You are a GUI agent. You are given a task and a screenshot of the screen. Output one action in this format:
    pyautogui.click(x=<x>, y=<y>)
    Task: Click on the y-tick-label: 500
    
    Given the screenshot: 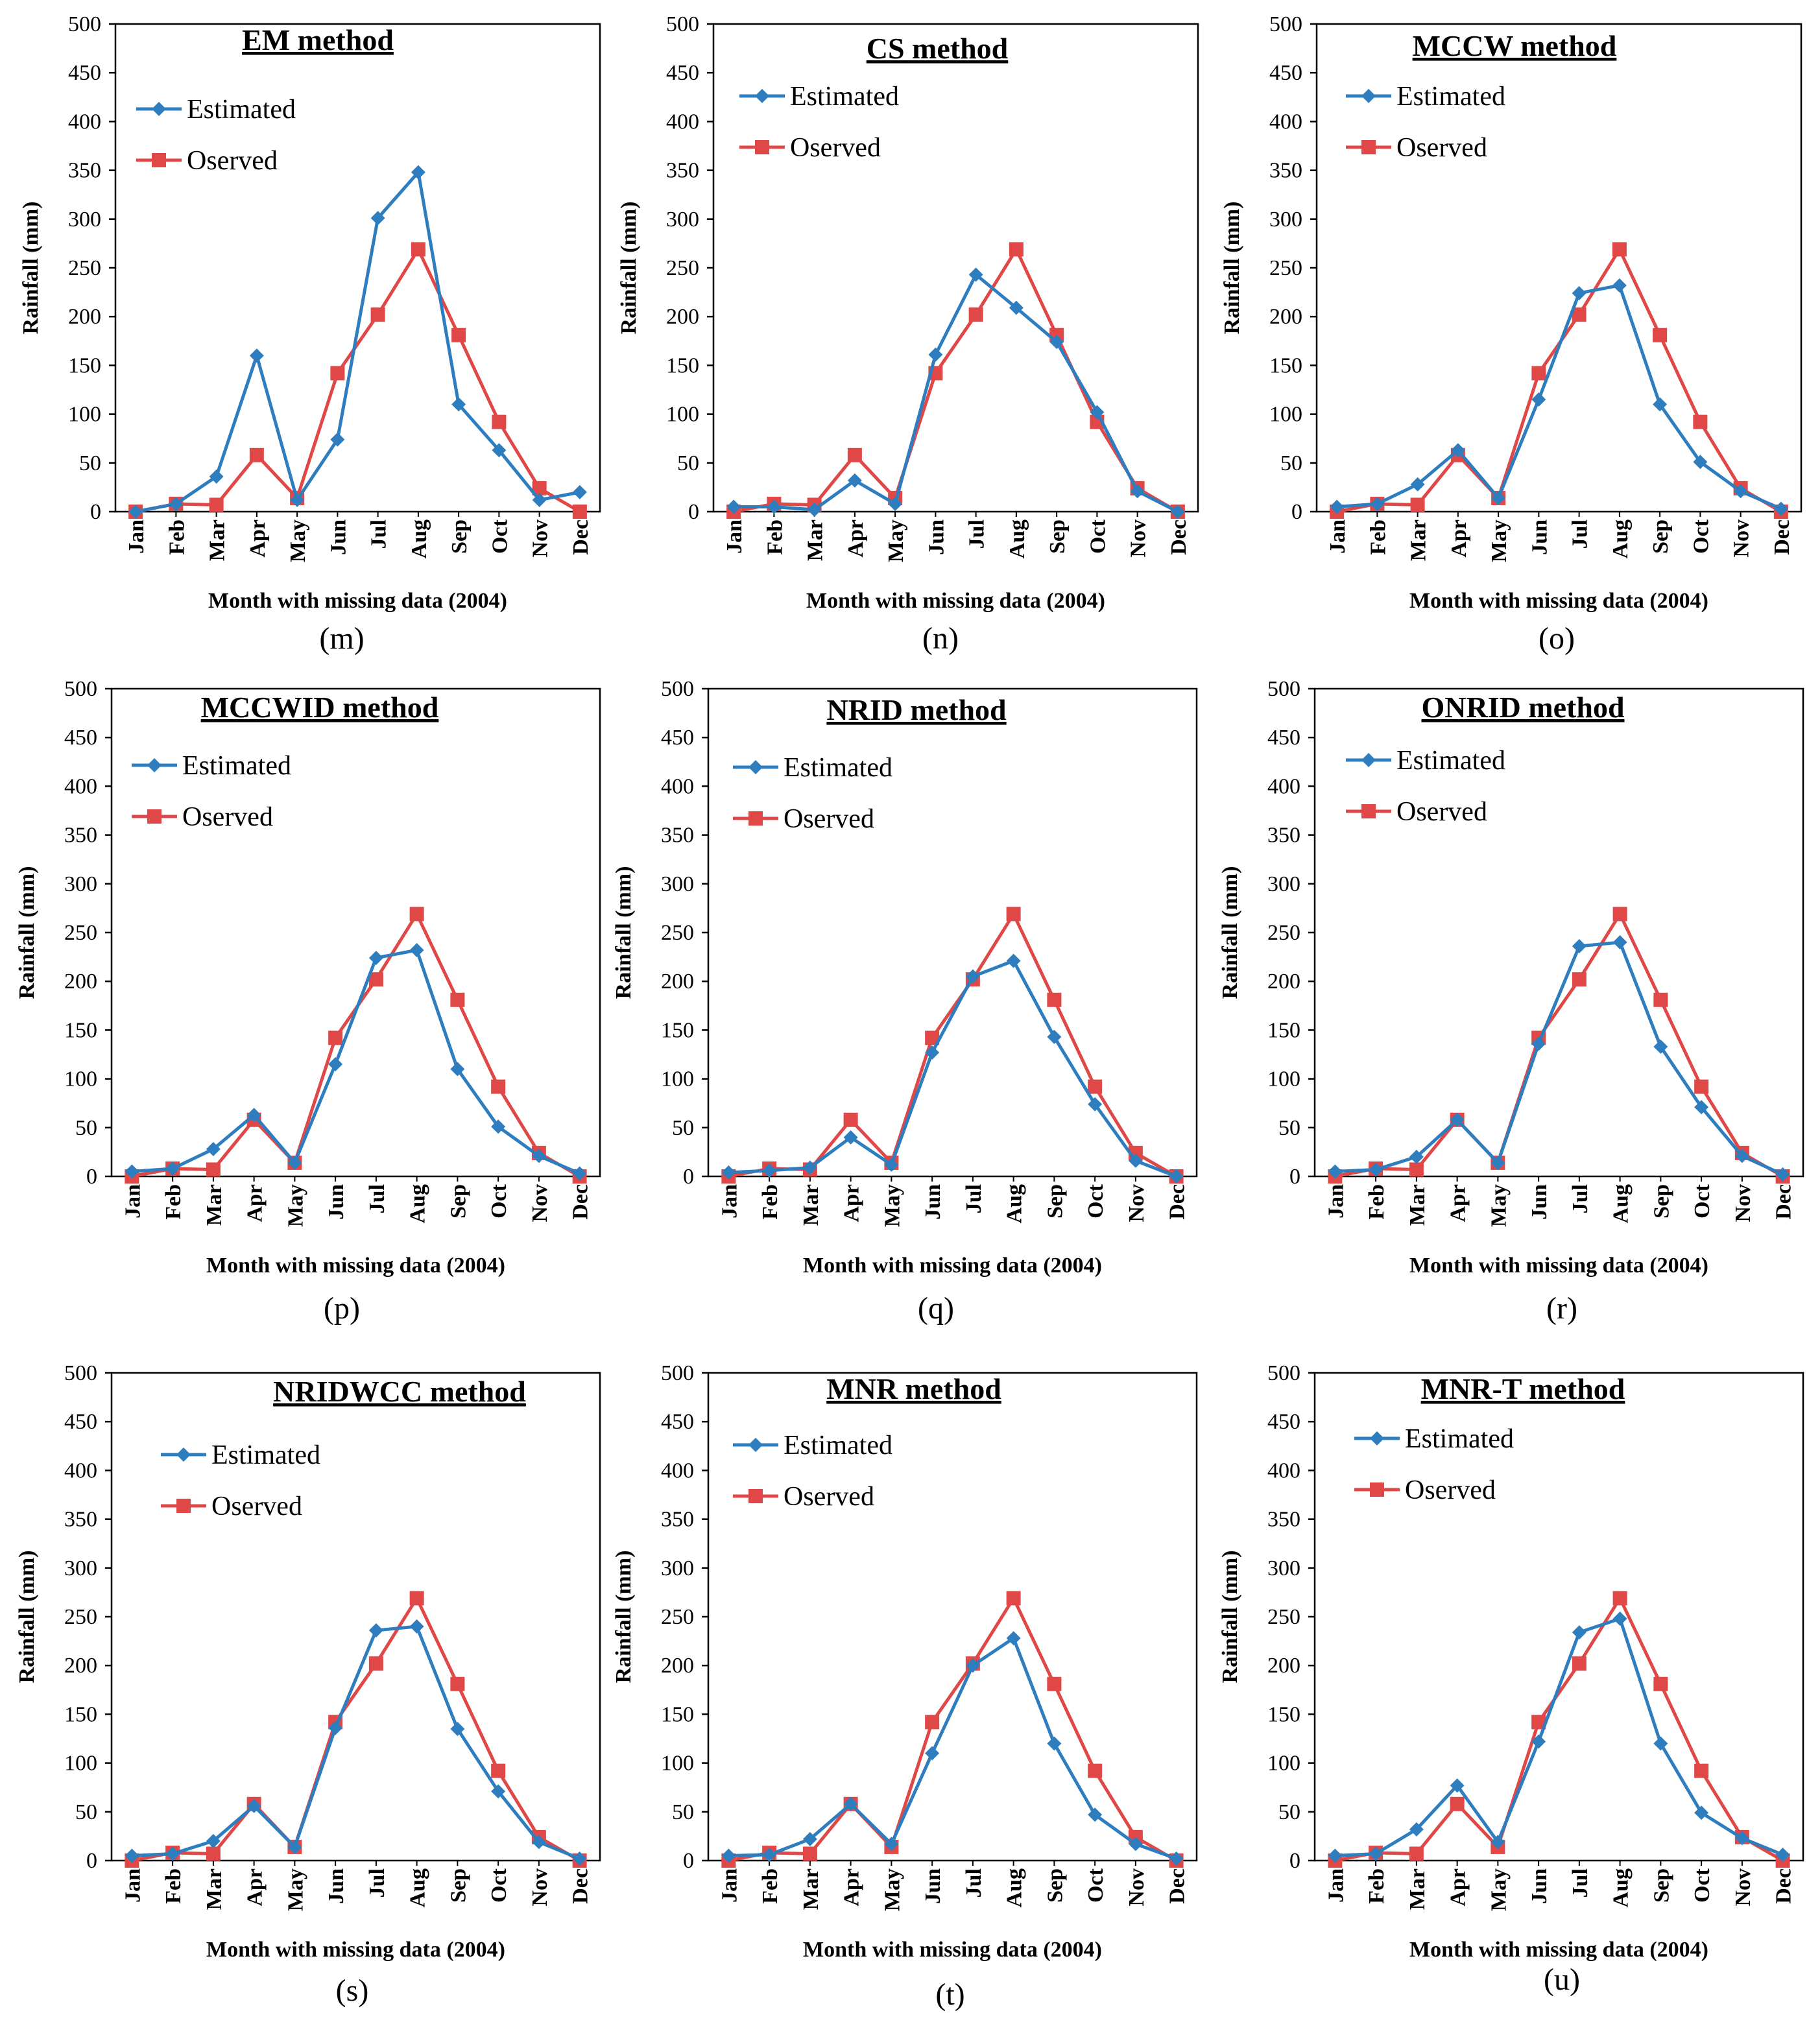 What is the action you would take?
    pyautogui.click(x=80, y=1373)
    